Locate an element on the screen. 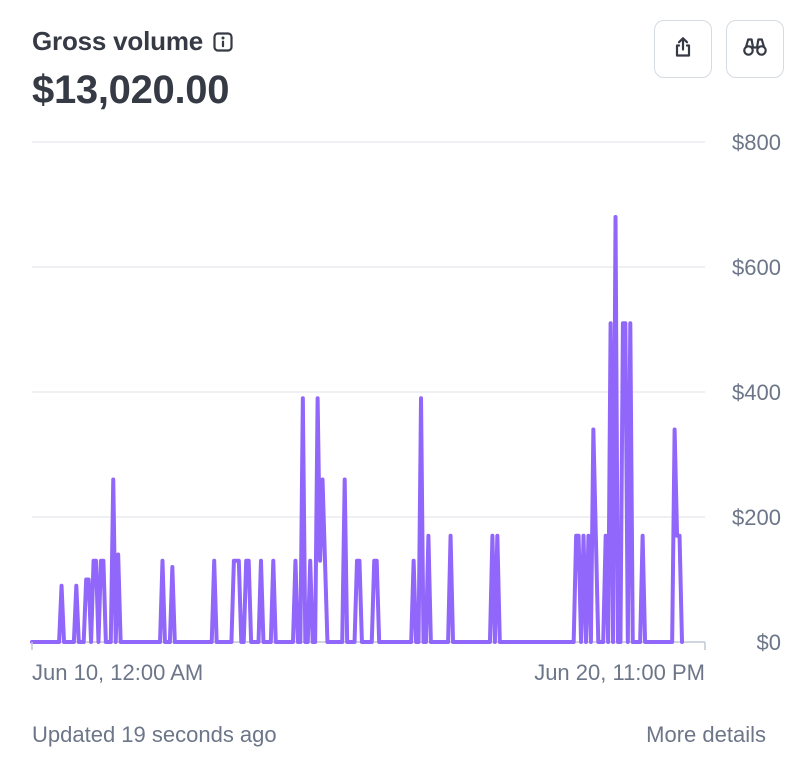 Image resolution: width=812 pixels, height=768 pixels. chart-title: Gross volume is located at coordinates (117, 41).